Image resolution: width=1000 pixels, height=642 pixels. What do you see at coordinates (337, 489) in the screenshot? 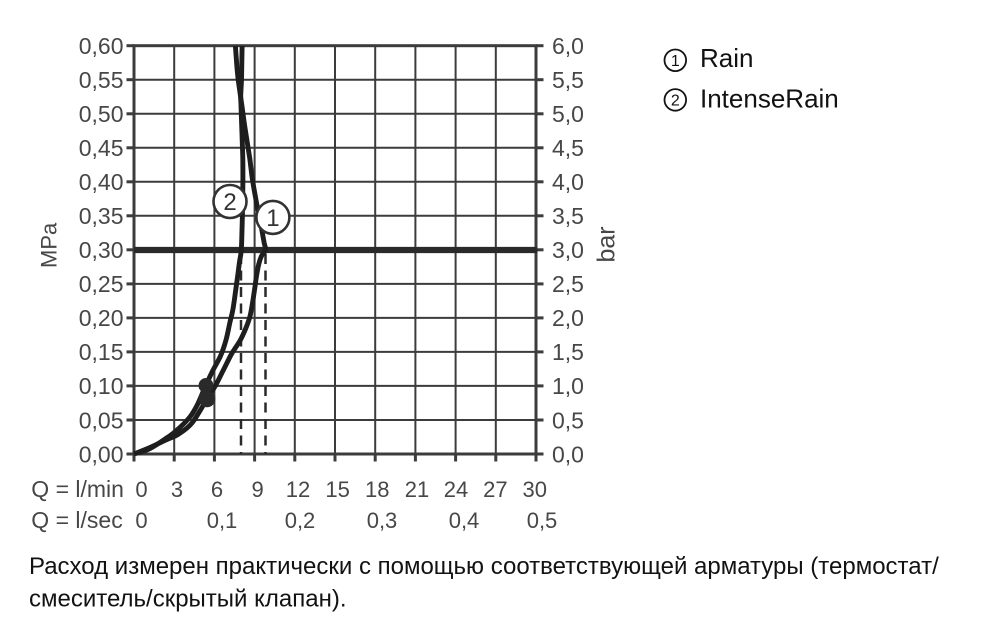
I see `svg-text: 15` at bounding box center [337, 489].